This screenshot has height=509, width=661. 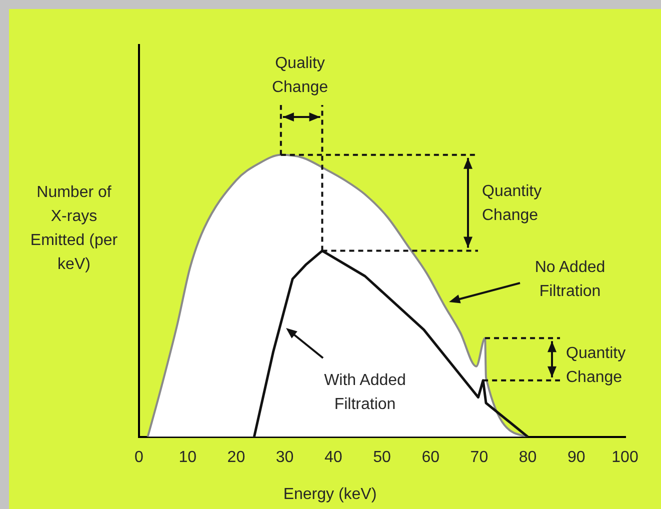 I want to click on x-tick-label: 90, so click(x=577, y=457).